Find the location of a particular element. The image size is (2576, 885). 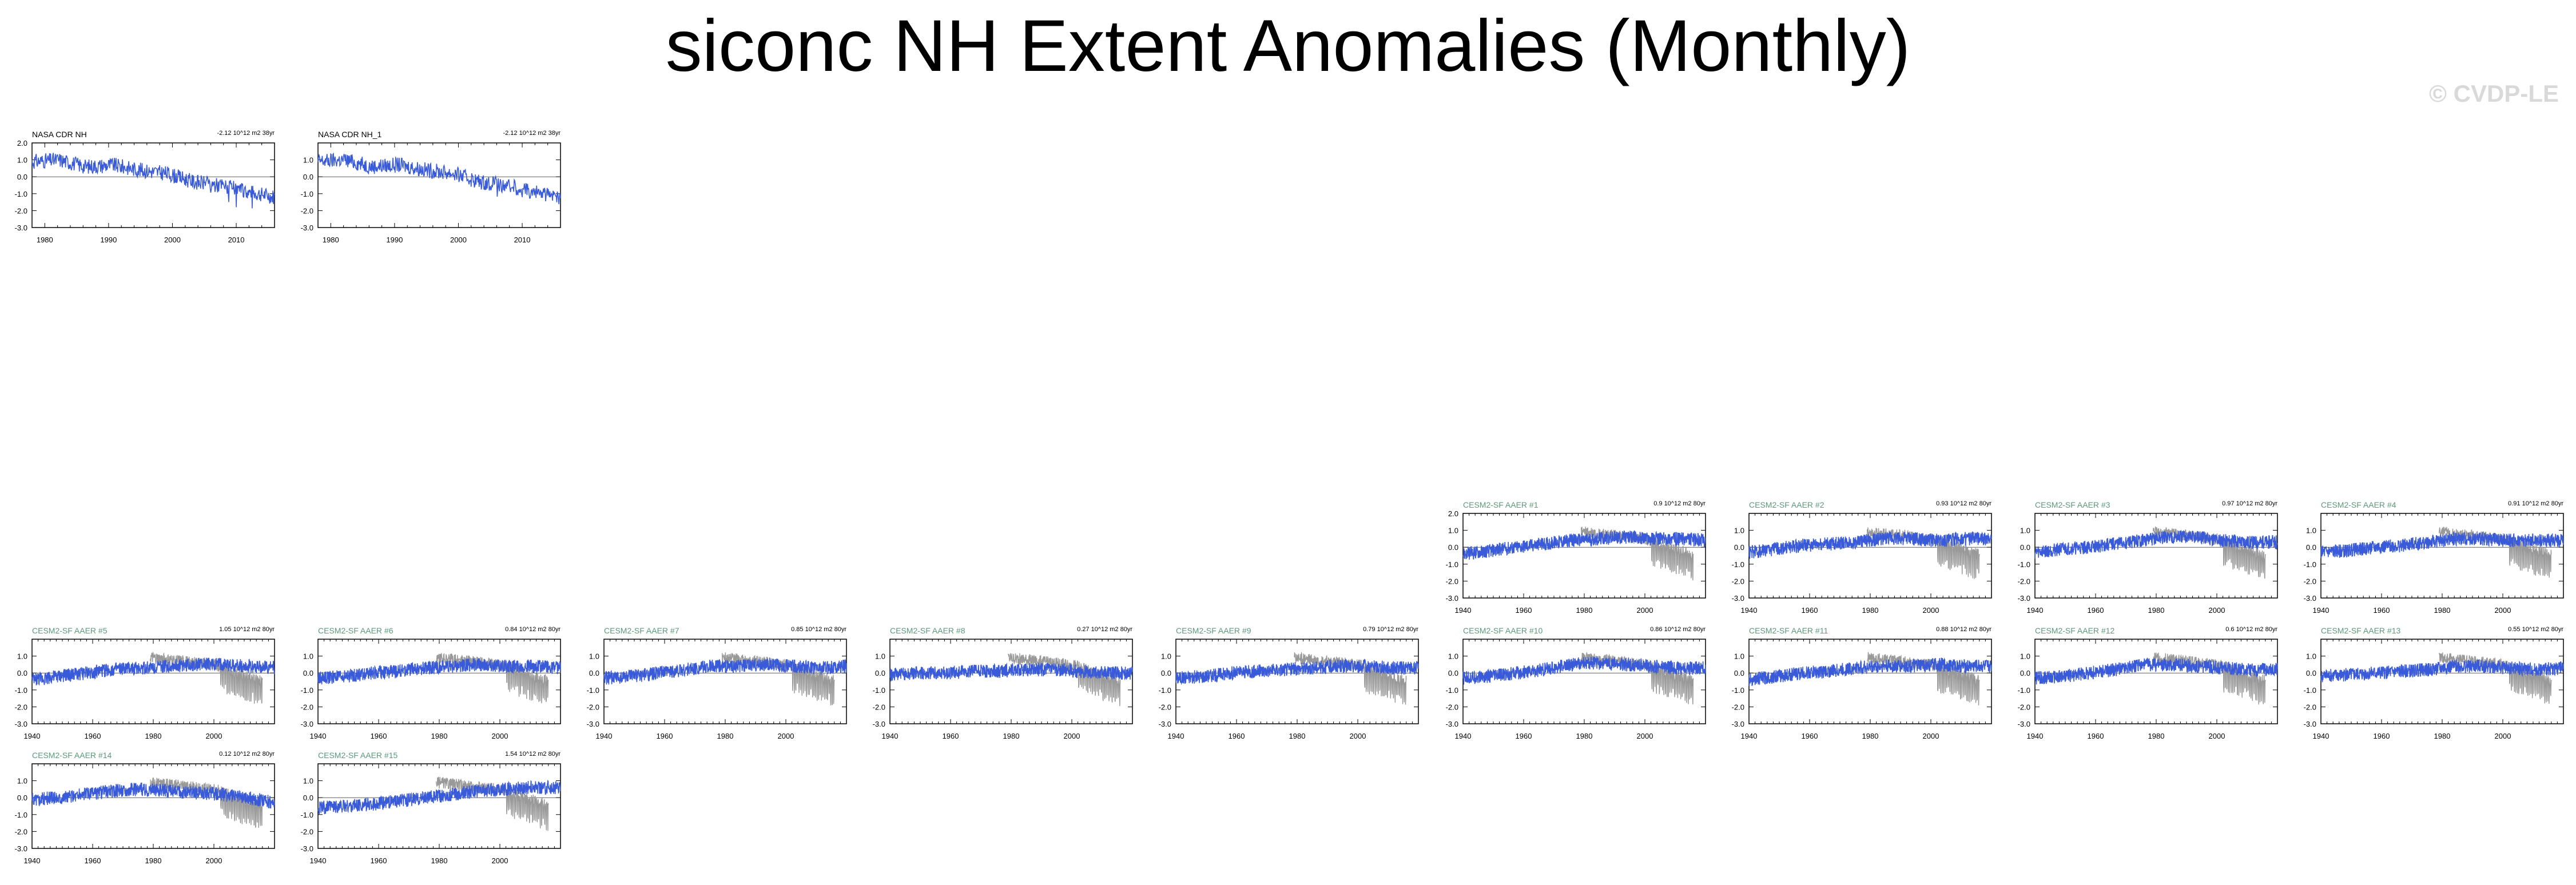

panel-title: NASA CDR NH_1 is located at coordinates (349, 134).